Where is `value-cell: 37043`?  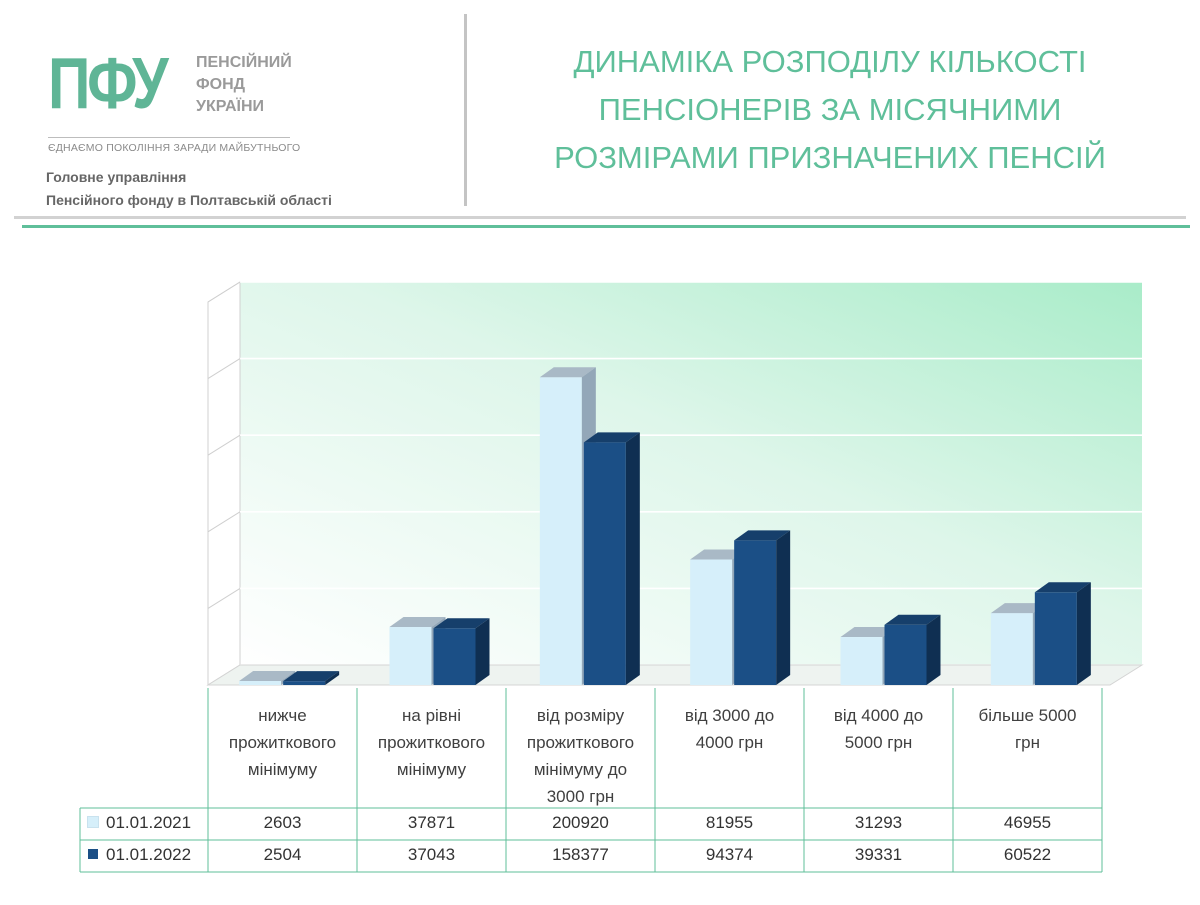 value-cell: 37043 is located at coordinates (431, 854).